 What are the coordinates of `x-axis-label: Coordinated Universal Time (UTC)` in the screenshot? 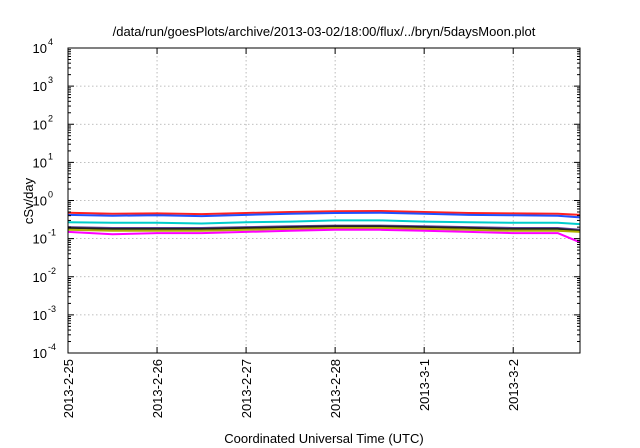 It's located at (323, 438).